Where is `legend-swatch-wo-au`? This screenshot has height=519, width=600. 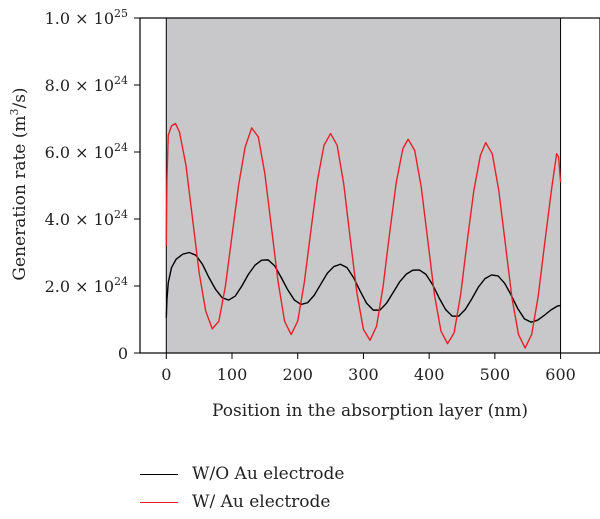
legend-swatch-wo-au is located at coordinates (159, 474).